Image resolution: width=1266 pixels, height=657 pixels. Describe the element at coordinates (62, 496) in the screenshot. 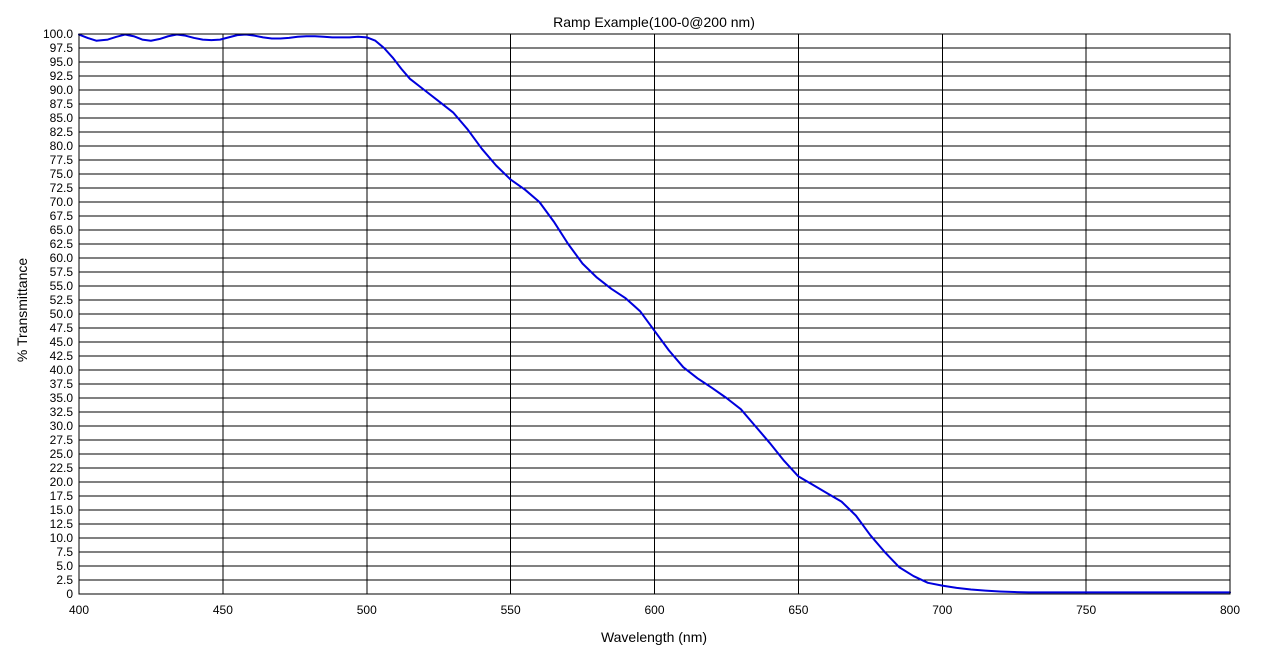

I see `y-tick-label: 17.5` at that location.